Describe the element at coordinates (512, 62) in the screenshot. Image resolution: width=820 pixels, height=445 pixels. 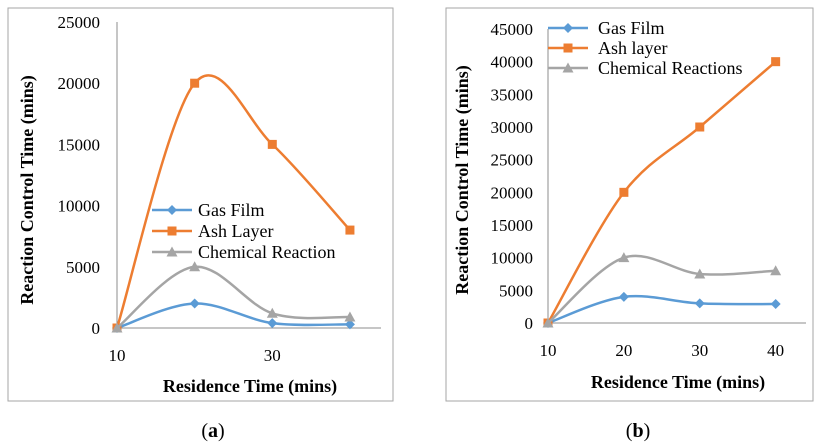
I see `y-tick-label: 40000` at that location.